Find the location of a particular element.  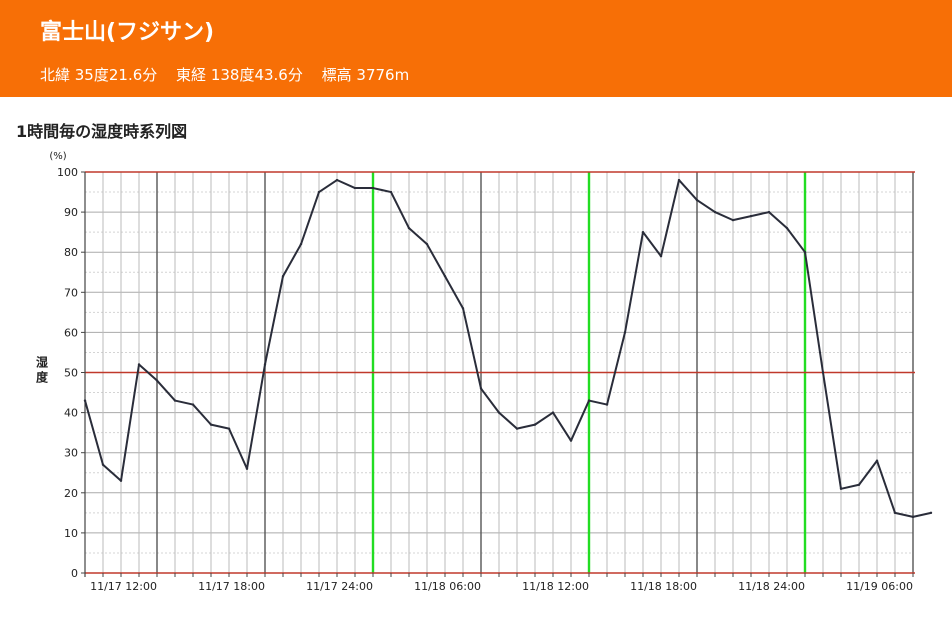

y-axis-label: 度 is located at coordinates (42, 377).